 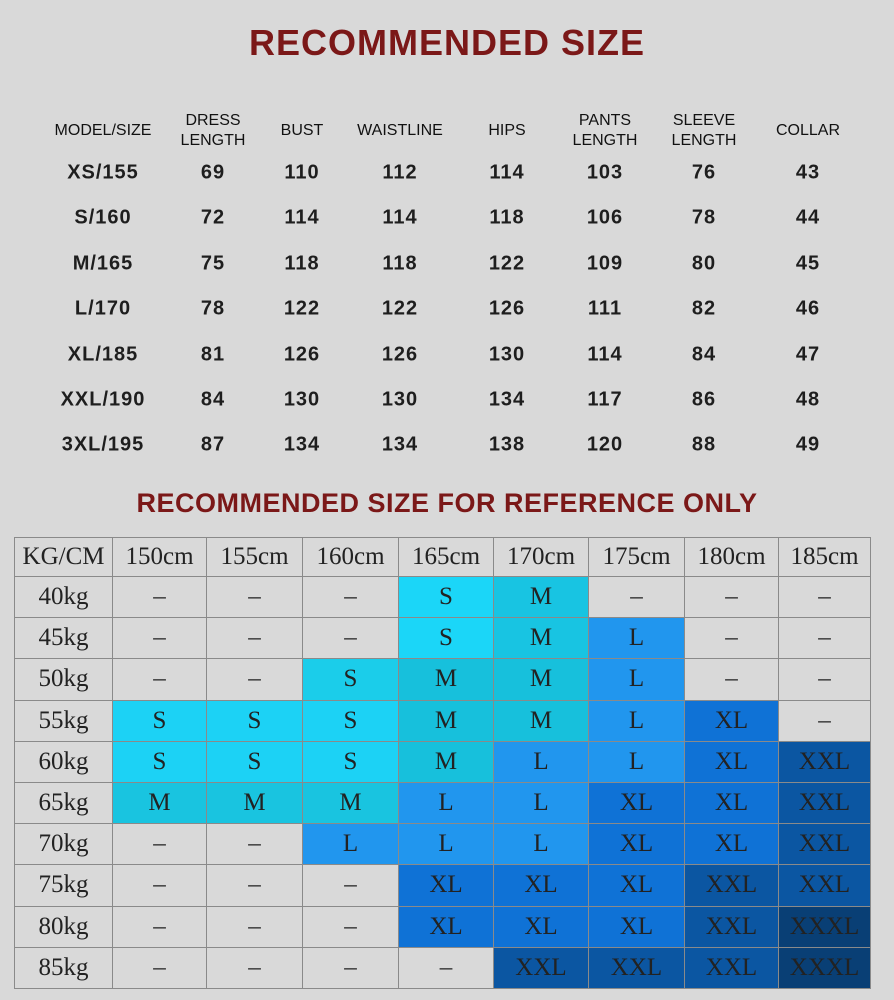 I want to click on table-cell: 3XL/195, so click(x=103, y=444).